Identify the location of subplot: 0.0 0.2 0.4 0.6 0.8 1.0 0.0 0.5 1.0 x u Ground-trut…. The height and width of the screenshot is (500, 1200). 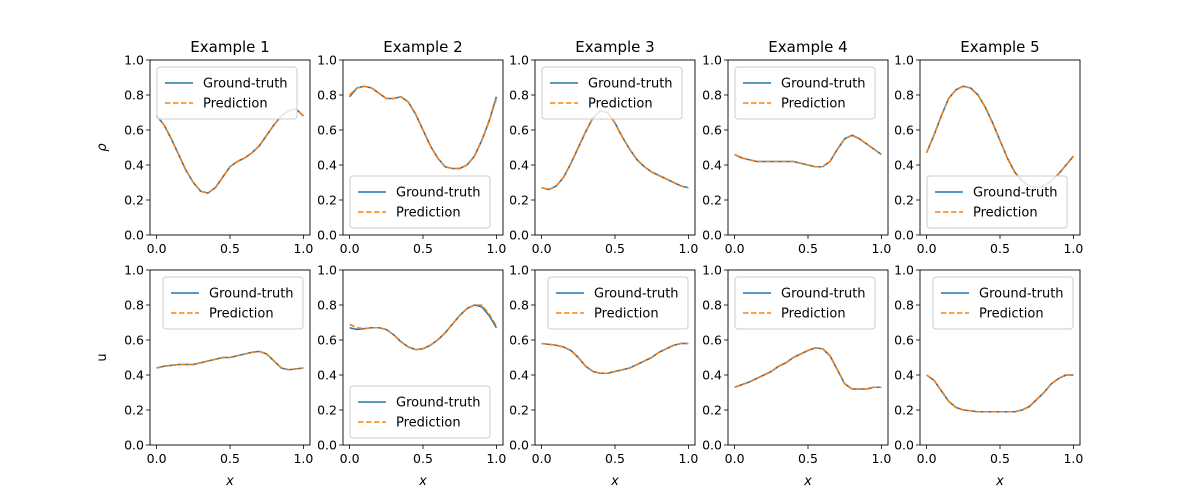
(204, 376).